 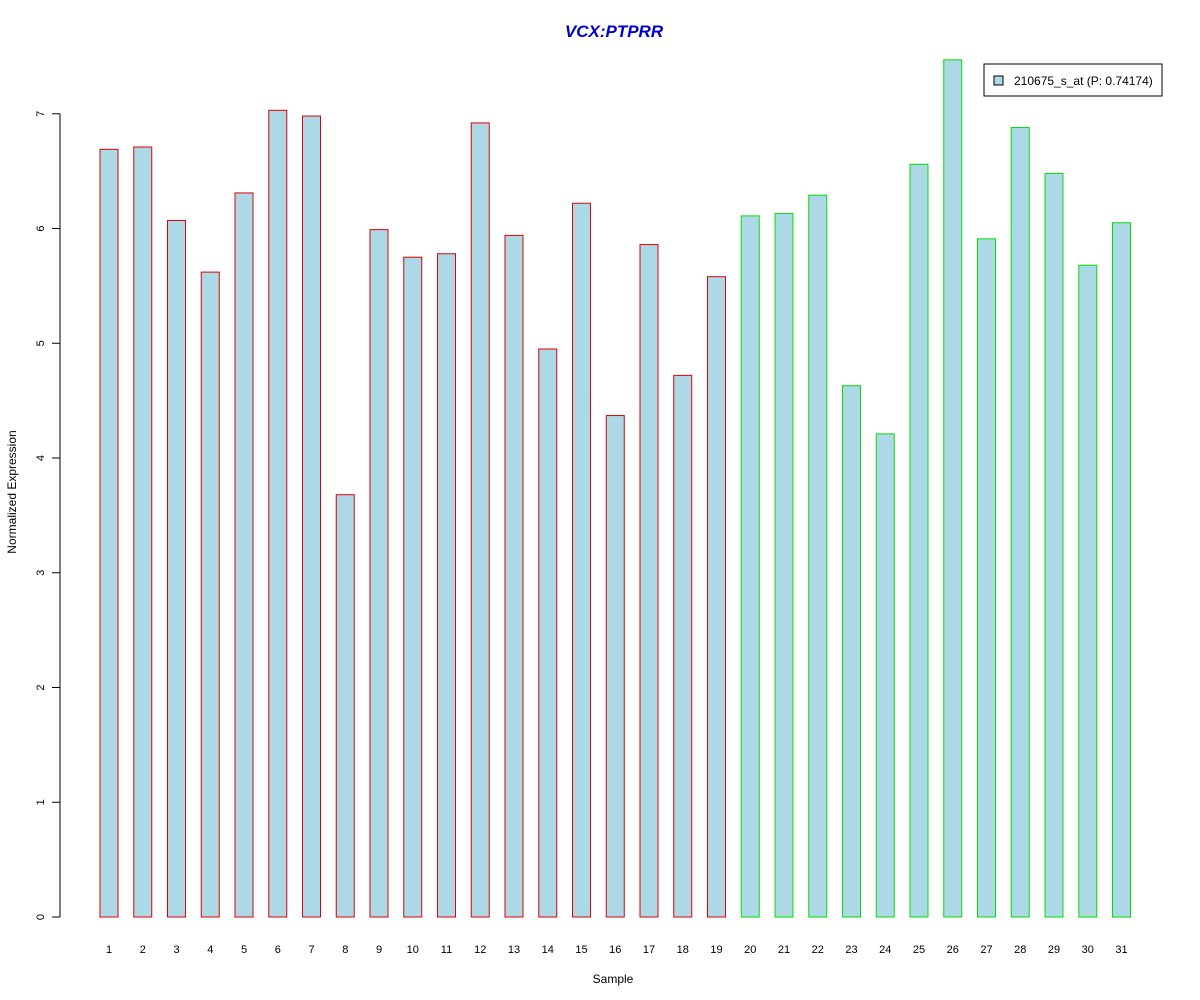 I want to click on y-tick-label: 0, so click(x=41, y=917).